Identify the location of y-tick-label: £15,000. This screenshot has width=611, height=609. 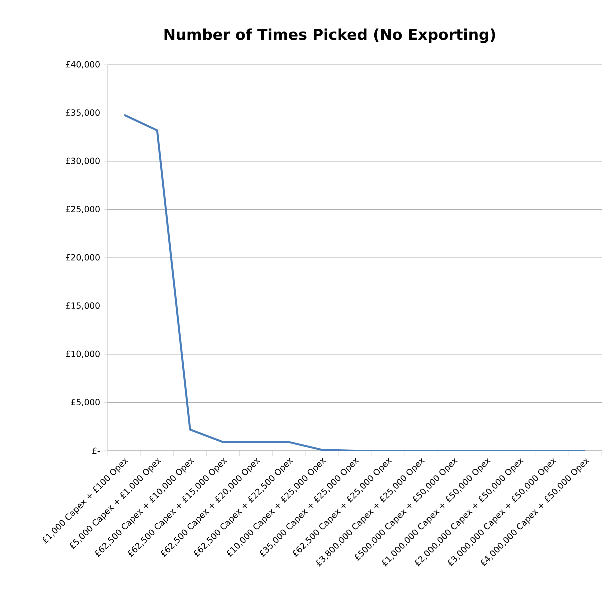
(83, 306).